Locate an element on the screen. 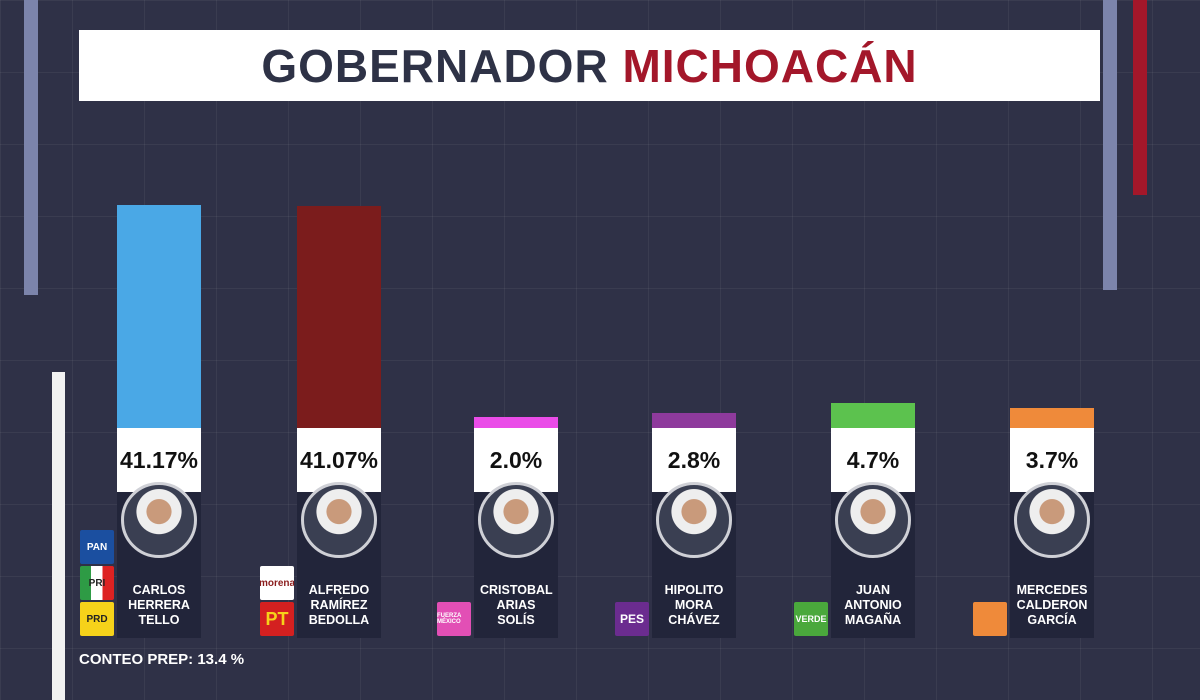 This screenshot has width=1200, height=700. party-logo: PES is located at coordinates (632, 619).